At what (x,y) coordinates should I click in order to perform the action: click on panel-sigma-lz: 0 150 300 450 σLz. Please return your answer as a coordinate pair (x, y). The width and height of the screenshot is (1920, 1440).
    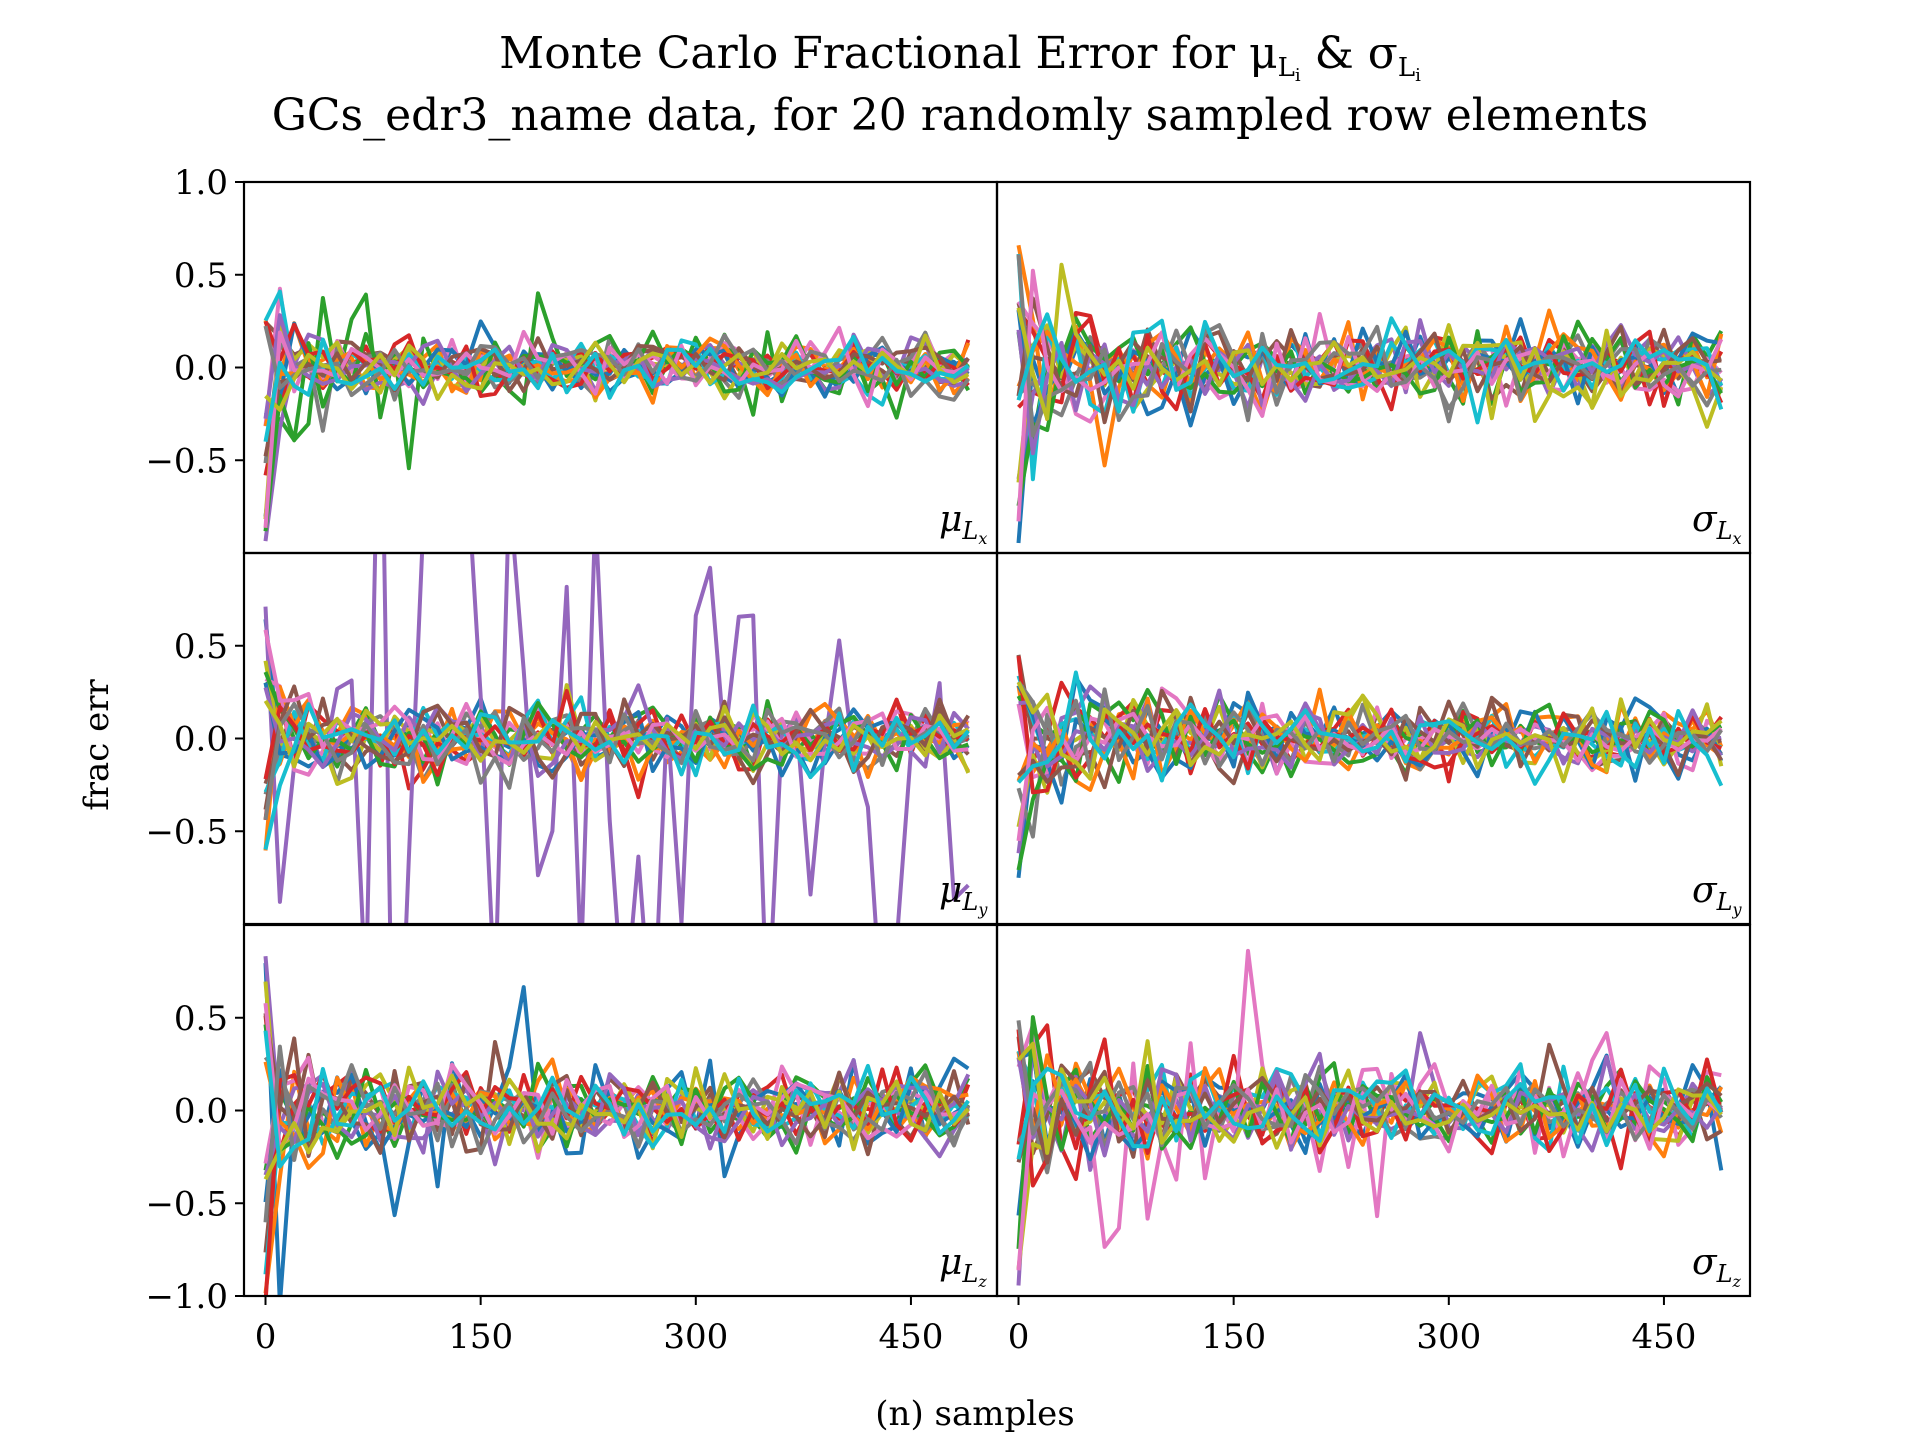
    Looking at the image, I should click on (1373, 1140).